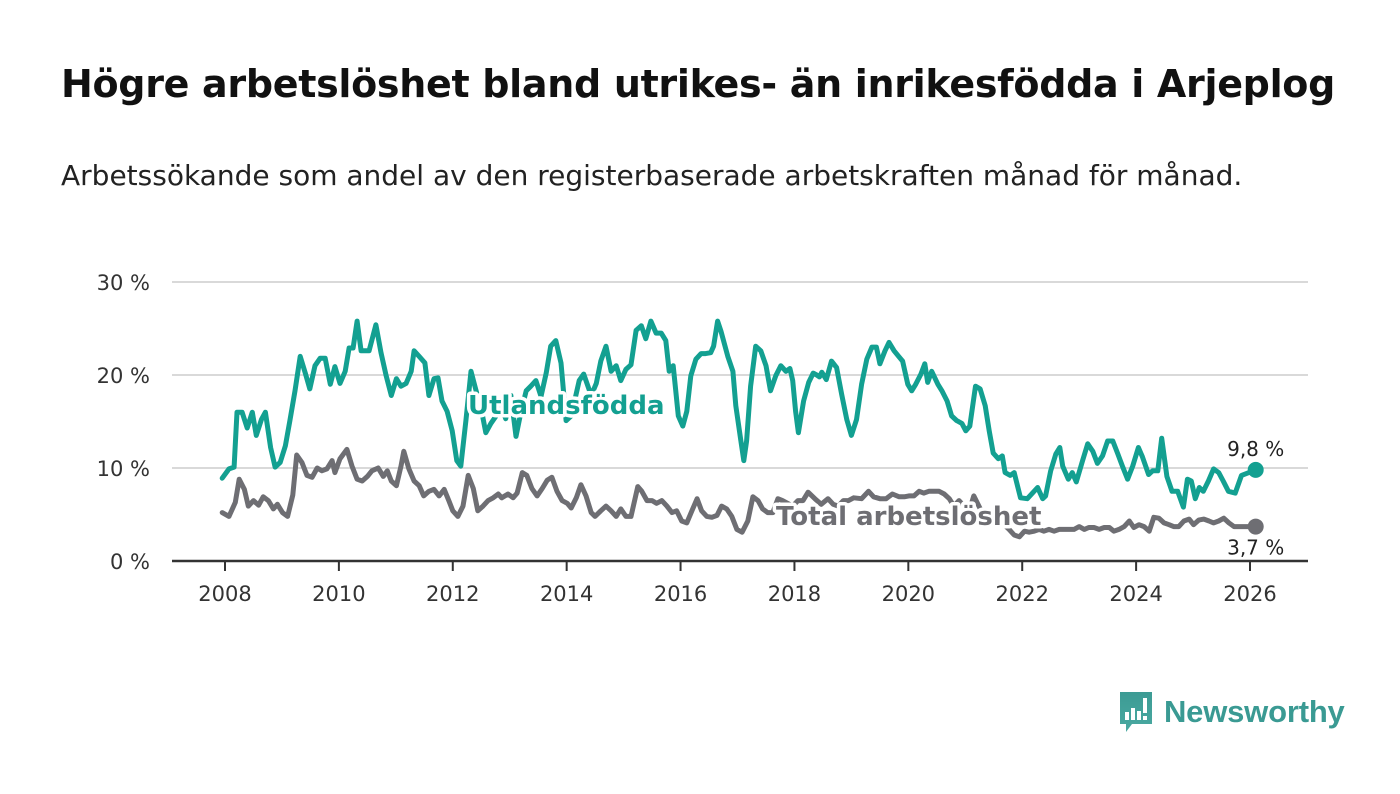  I want to click on x-tick-label: 2020, so click(908, 594).